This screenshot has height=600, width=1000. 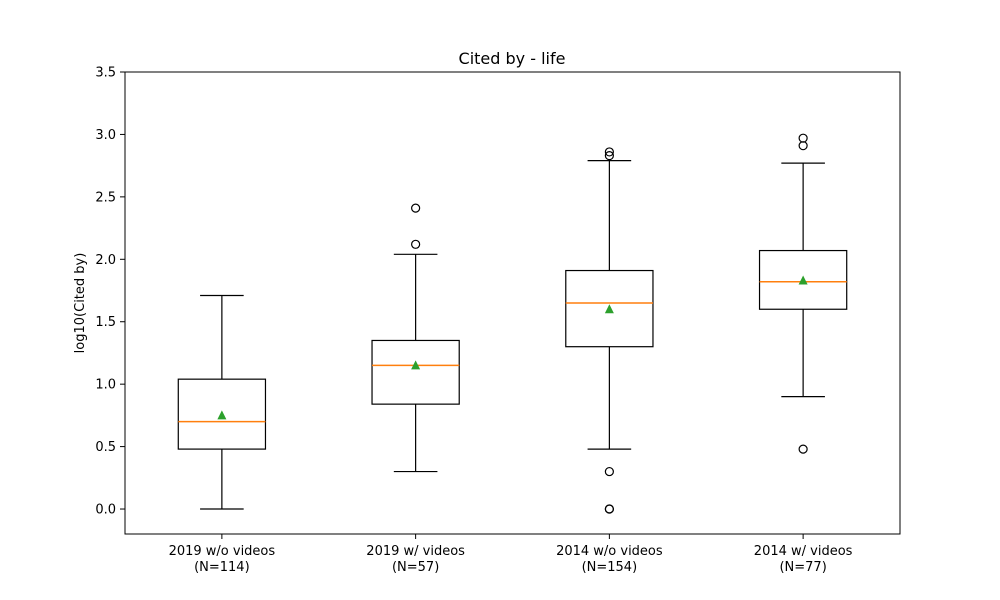 What do you see at coordinates (512, 58) in the screenshot?
I see `chart-title: Cited by - life` at bounding box center [512, 58].